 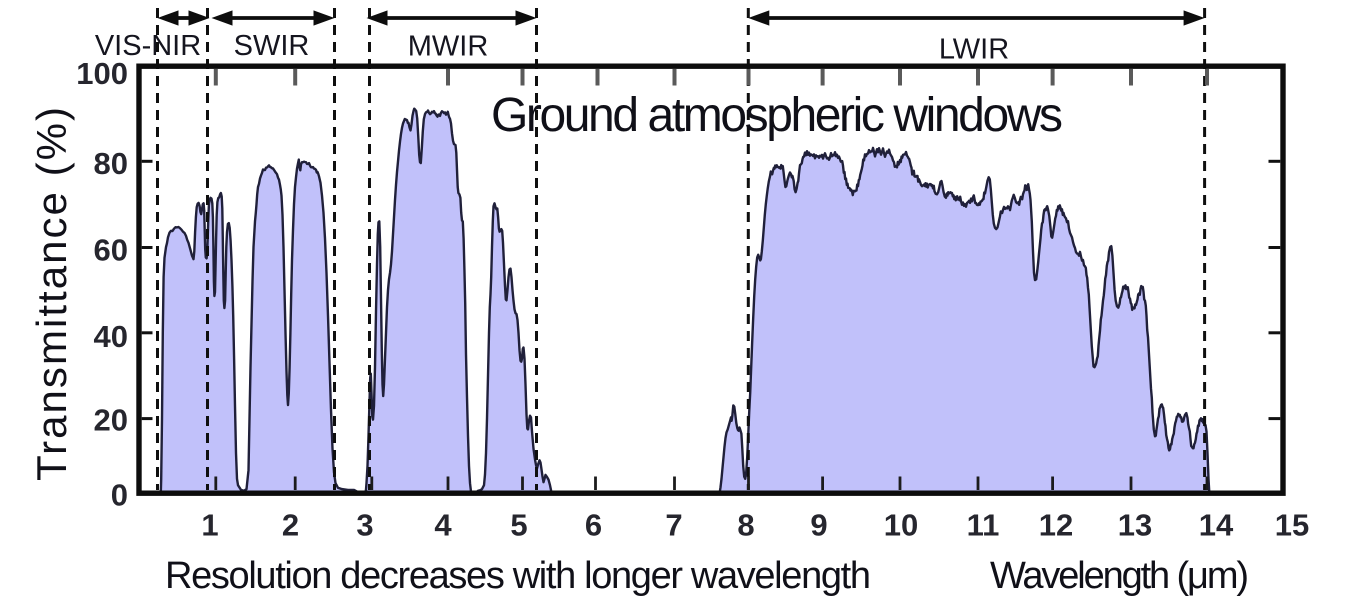 What do you see at coordinates (119, 495) in the screenshot?
I see `svg-text: 0` at bounding box center [119, 495].